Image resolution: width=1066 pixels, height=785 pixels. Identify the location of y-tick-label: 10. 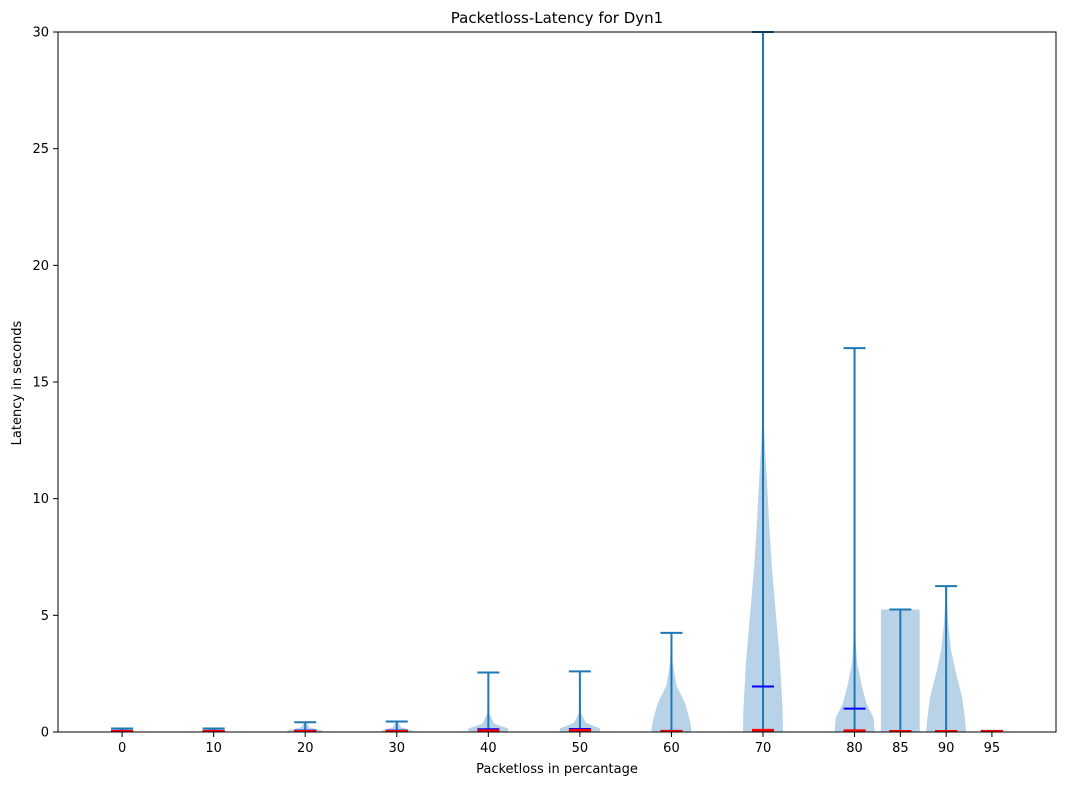
(40, 499).